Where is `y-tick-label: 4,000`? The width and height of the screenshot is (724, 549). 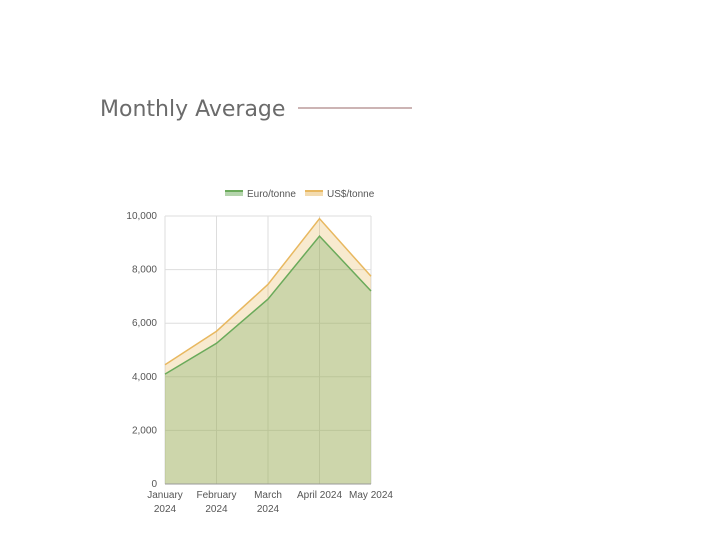
y-tick-label: 4,000 is located at coordinates (144, 377).